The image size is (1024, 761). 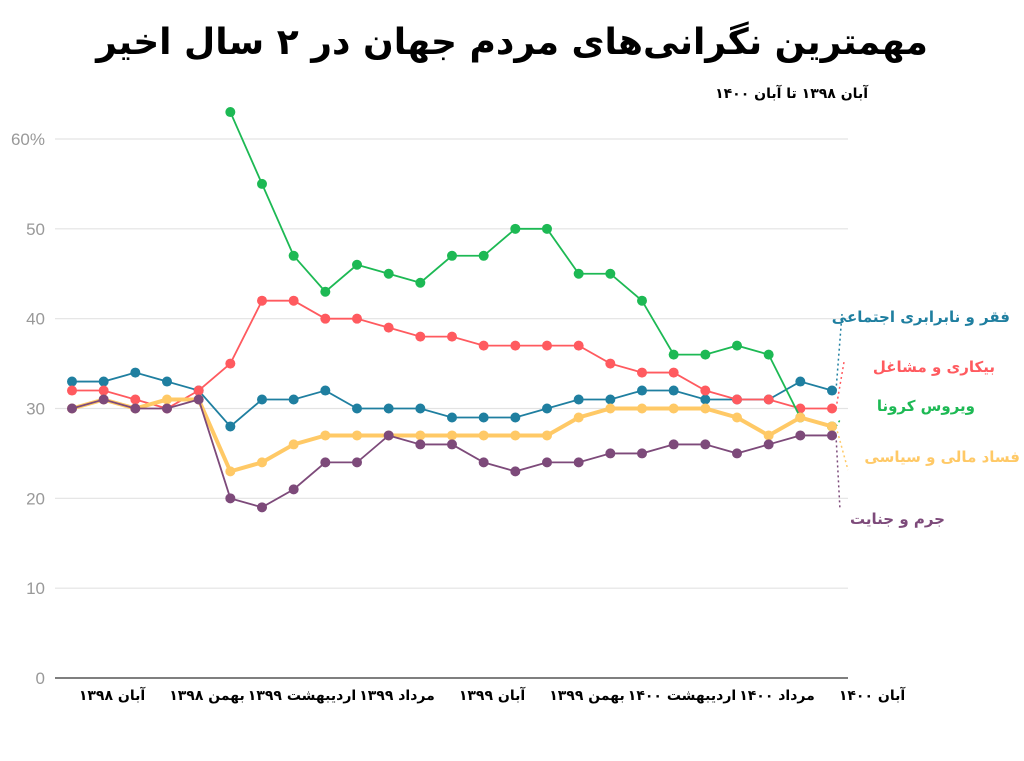 I want to click on chart-subtitle: آبان ۱۳۹۸ تا آبان ۱۴۰۰, so click(x=791, y=94).